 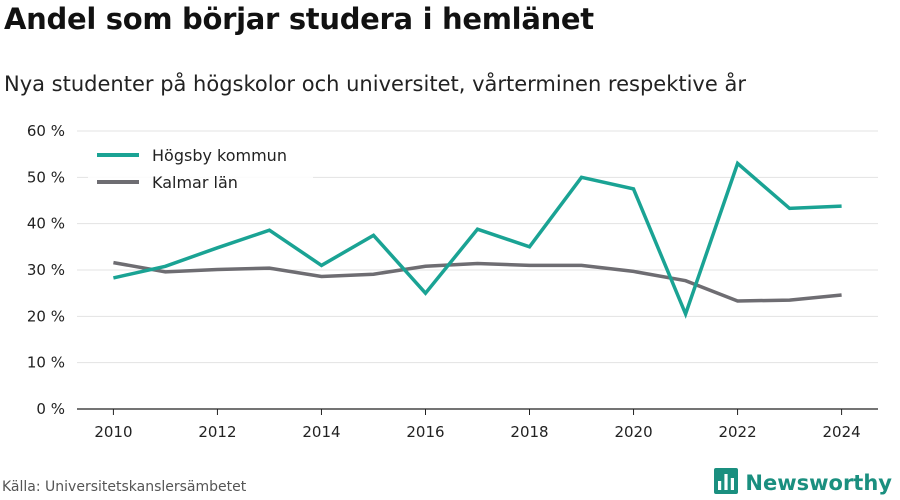 I want to click on brand-name: Newsworthy, so click(x=818, y=483).